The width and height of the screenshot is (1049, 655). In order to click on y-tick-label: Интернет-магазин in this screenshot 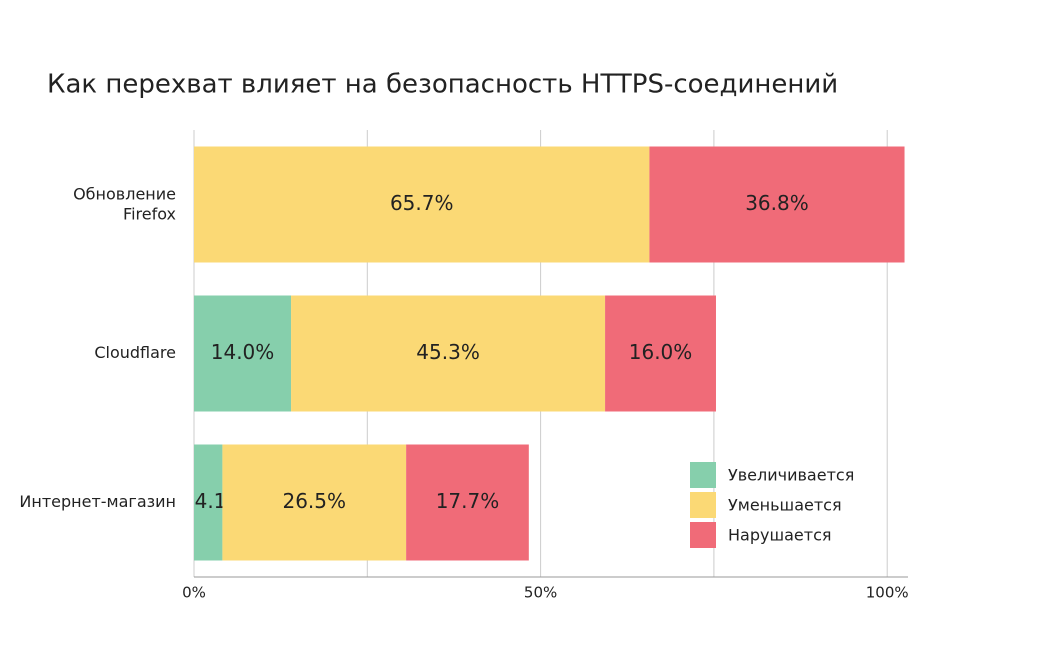, I will do `click(97, 501)`.